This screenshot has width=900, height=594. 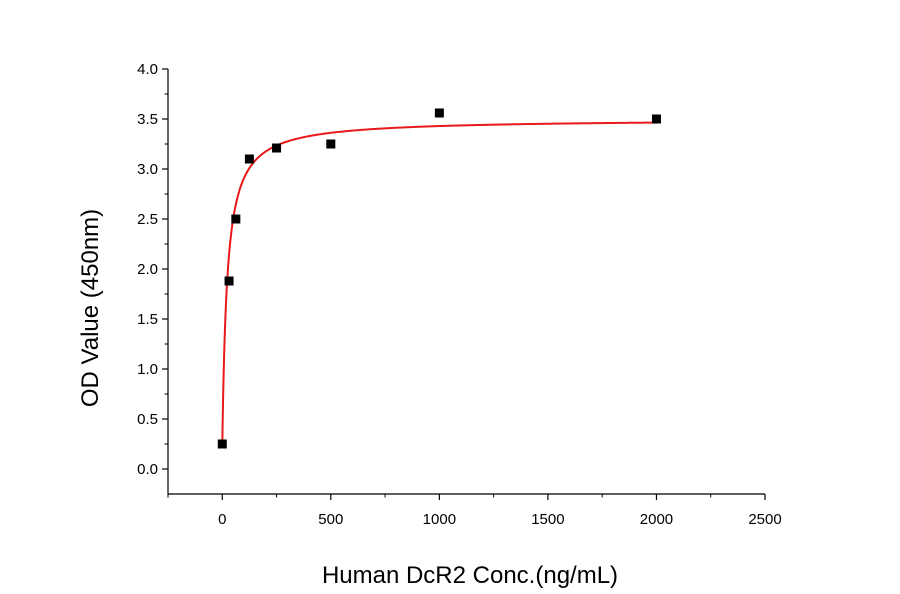 I want to click on y-axis-label: OD Value (450nm), so click(x=90, y=308).